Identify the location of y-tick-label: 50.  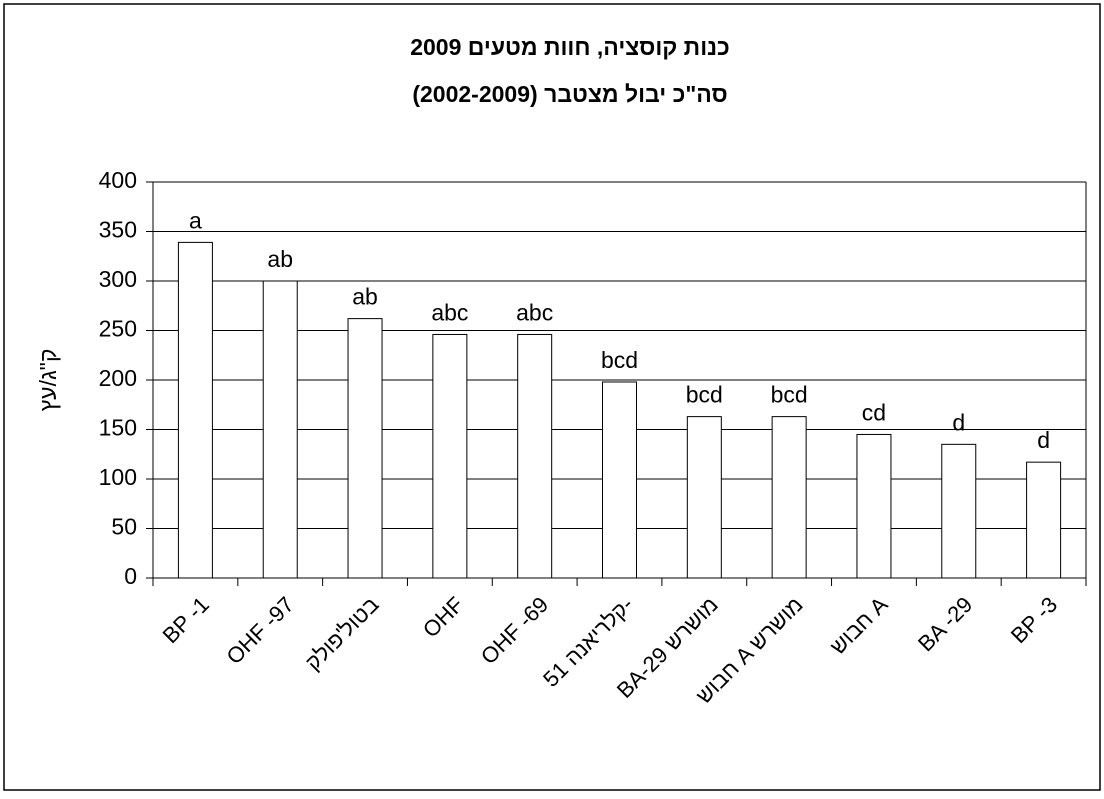
(124, 527).